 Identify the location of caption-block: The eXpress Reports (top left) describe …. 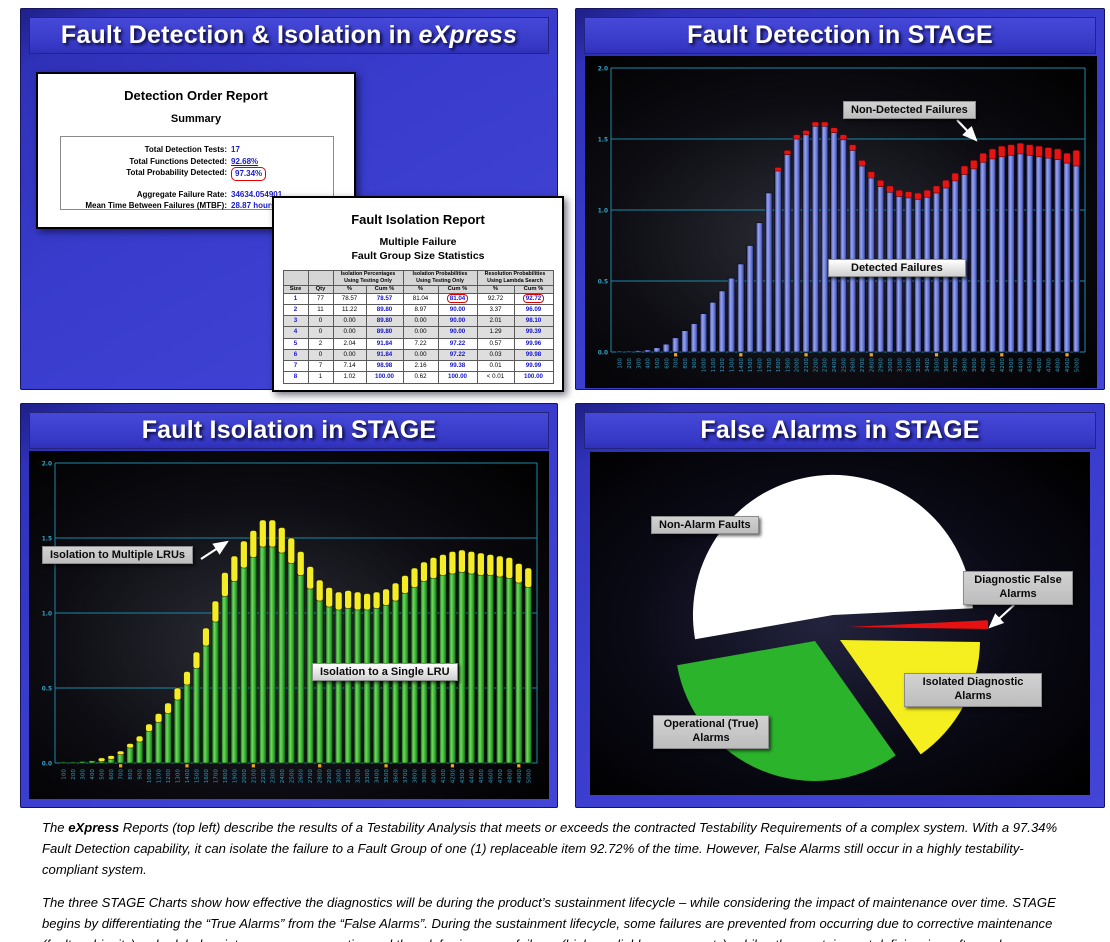
(559, 880).